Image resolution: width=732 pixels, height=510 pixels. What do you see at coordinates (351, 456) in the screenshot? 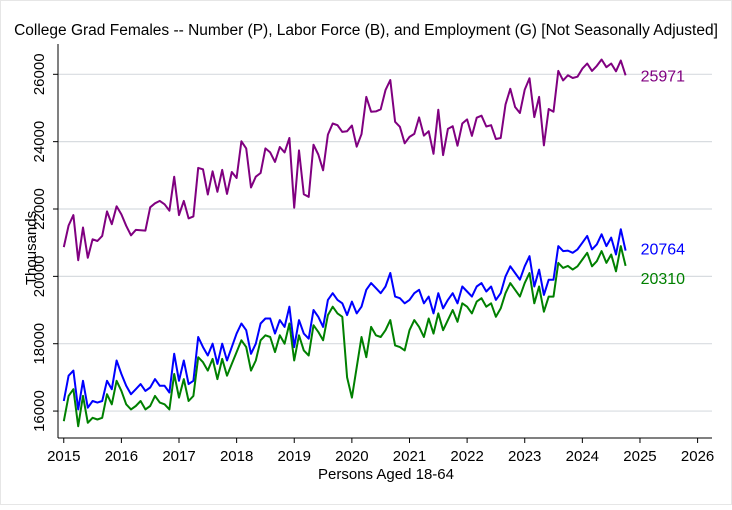
I see `x-tick-label: 2020` at bounding box center [351, 456].